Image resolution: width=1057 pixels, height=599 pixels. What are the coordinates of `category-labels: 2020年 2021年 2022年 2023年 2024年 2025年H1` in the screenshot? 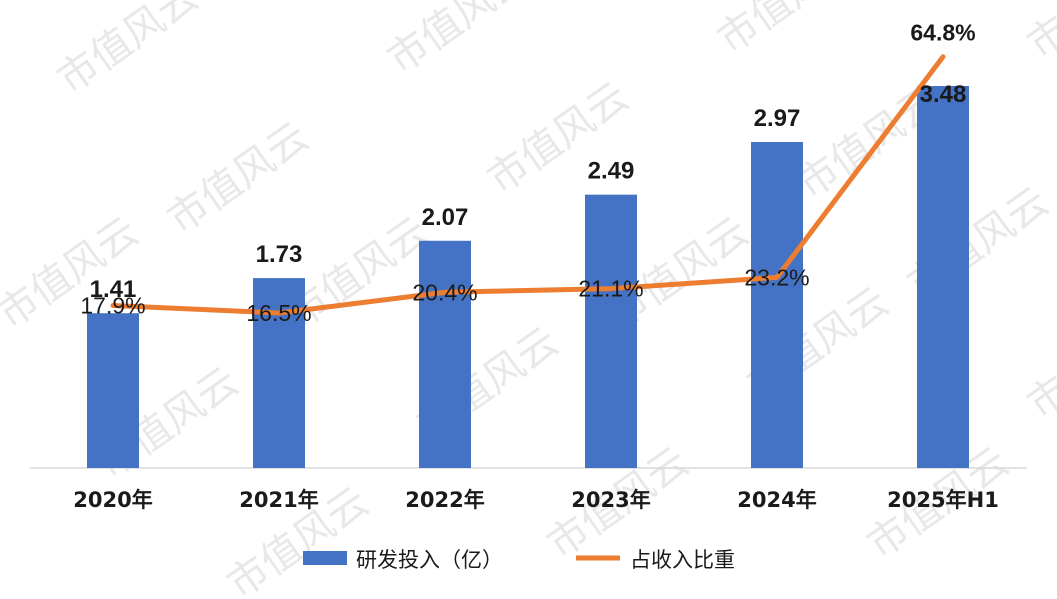 It's located at (536, 500).